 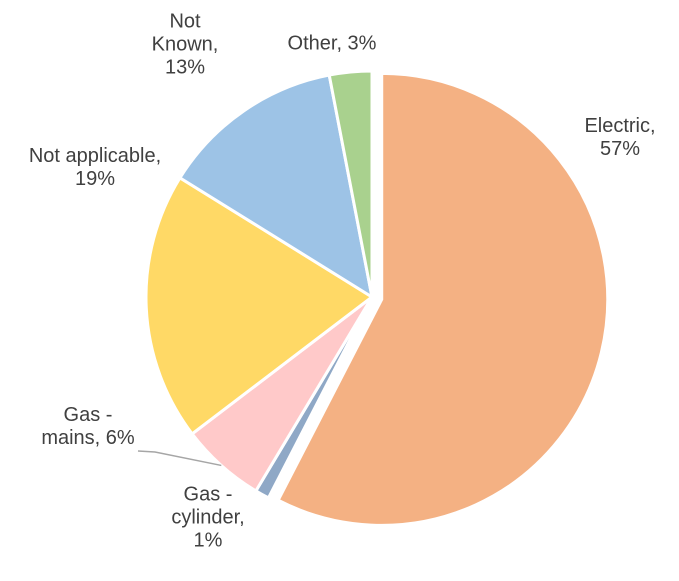 I want to click on data-label: Electric,, so click(x=619, y=126).